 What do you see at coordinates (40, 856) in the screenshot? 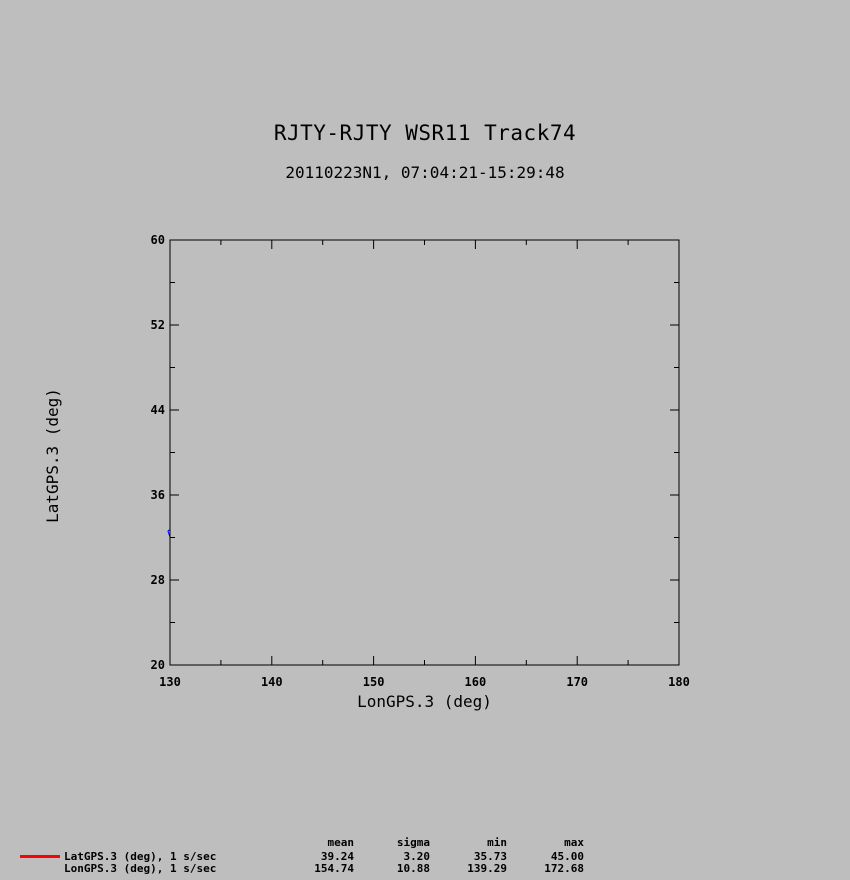
I see `legend-swatch-red` at bounding box center [40, 856].